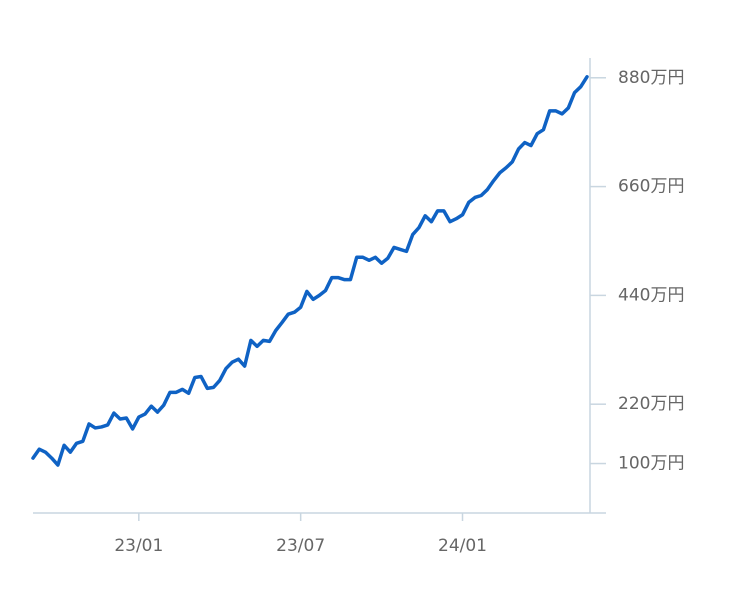 The width and height of the screenshot is (750, 590). What do you see at coordinates (651, 464) in the screenshot?
I see `y-tick-label: 100万円` at bounding box center [651, 464].